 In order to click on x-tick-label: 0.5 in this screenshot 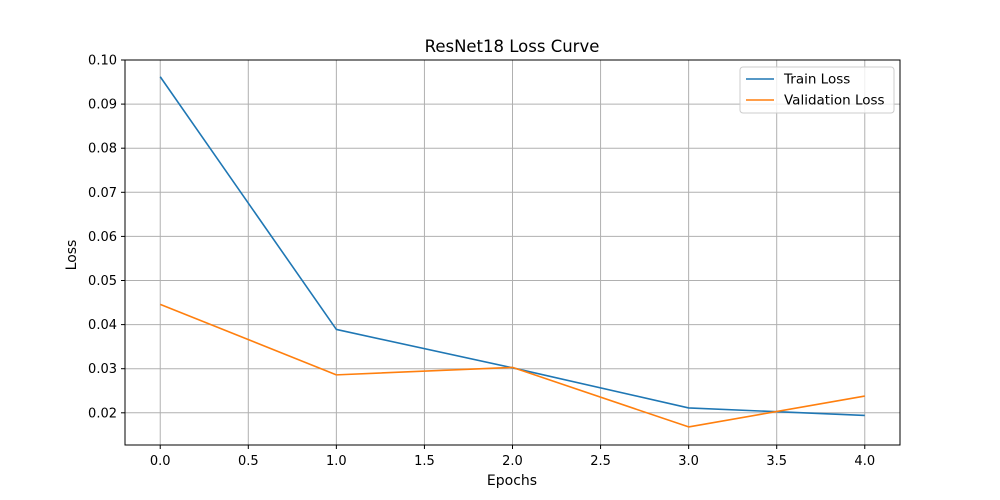, I will do `click(248, 461)`.